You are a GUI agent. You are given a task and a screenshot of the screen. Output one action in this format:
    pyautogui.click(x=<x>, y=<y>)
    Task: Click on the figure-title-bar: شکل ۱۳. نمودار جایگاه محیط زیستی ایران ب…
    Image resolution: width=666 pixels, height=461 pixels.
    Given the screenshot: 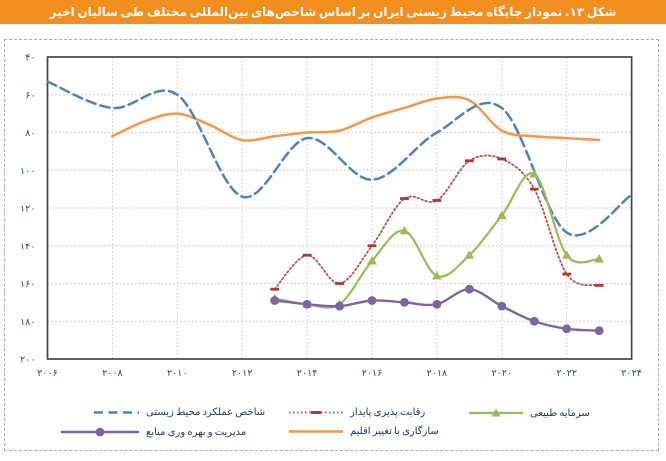 What is the action you would take?
    pyautogui.click(x=333, y=12)
    